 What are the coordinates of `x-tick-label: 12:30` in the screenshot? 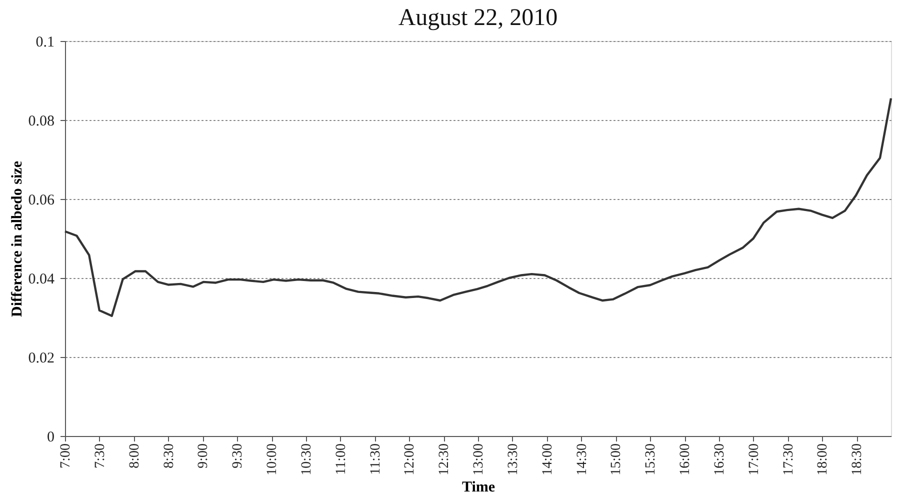 It's located at (444, 460).